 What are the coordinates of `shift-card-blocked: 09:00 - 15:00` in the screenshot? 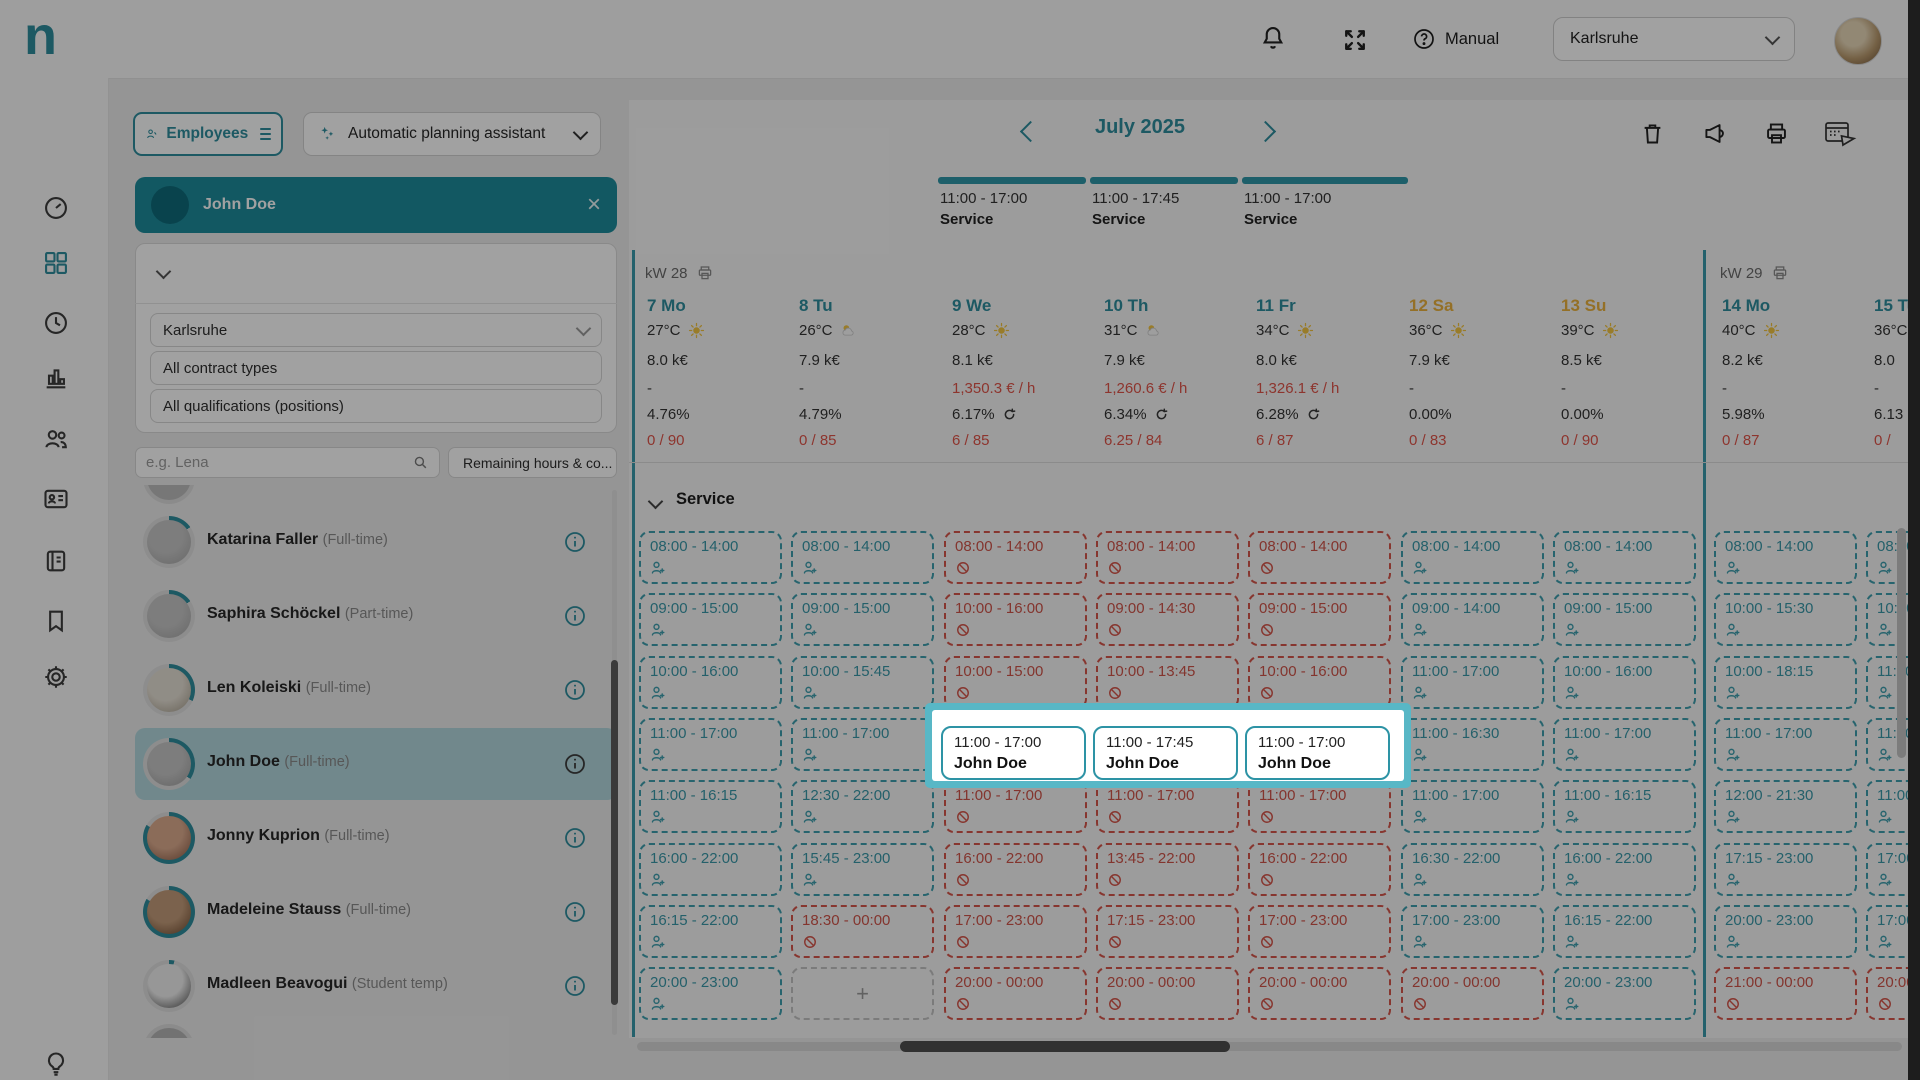 It's located at (1319, 619).